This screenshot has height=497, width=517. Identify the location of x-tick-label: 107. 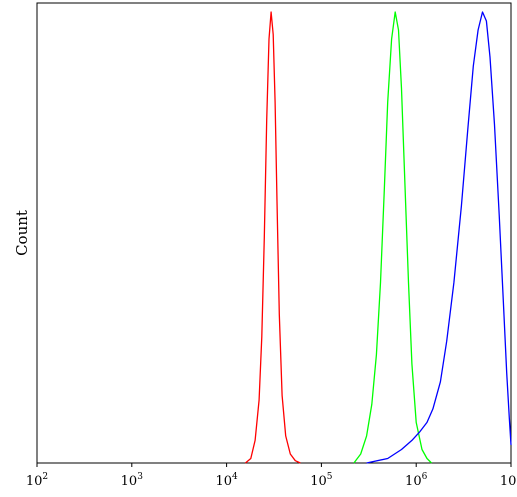
(508, 480).